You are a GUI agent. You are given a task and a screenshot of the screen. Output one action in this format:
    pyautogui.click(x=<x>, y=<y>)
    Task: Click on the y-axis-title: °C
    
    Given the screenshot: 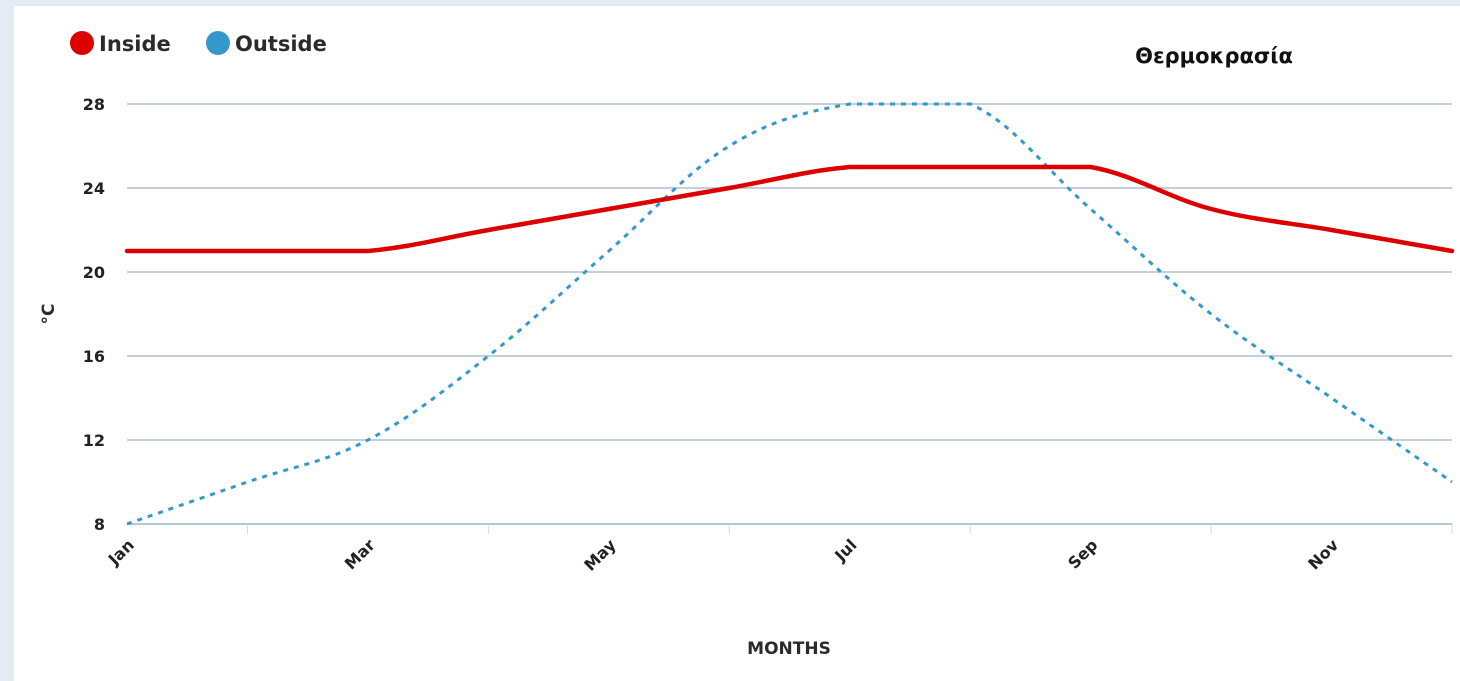 What is the action you would take?
    pyautogui.click(x=49, y=314)
    